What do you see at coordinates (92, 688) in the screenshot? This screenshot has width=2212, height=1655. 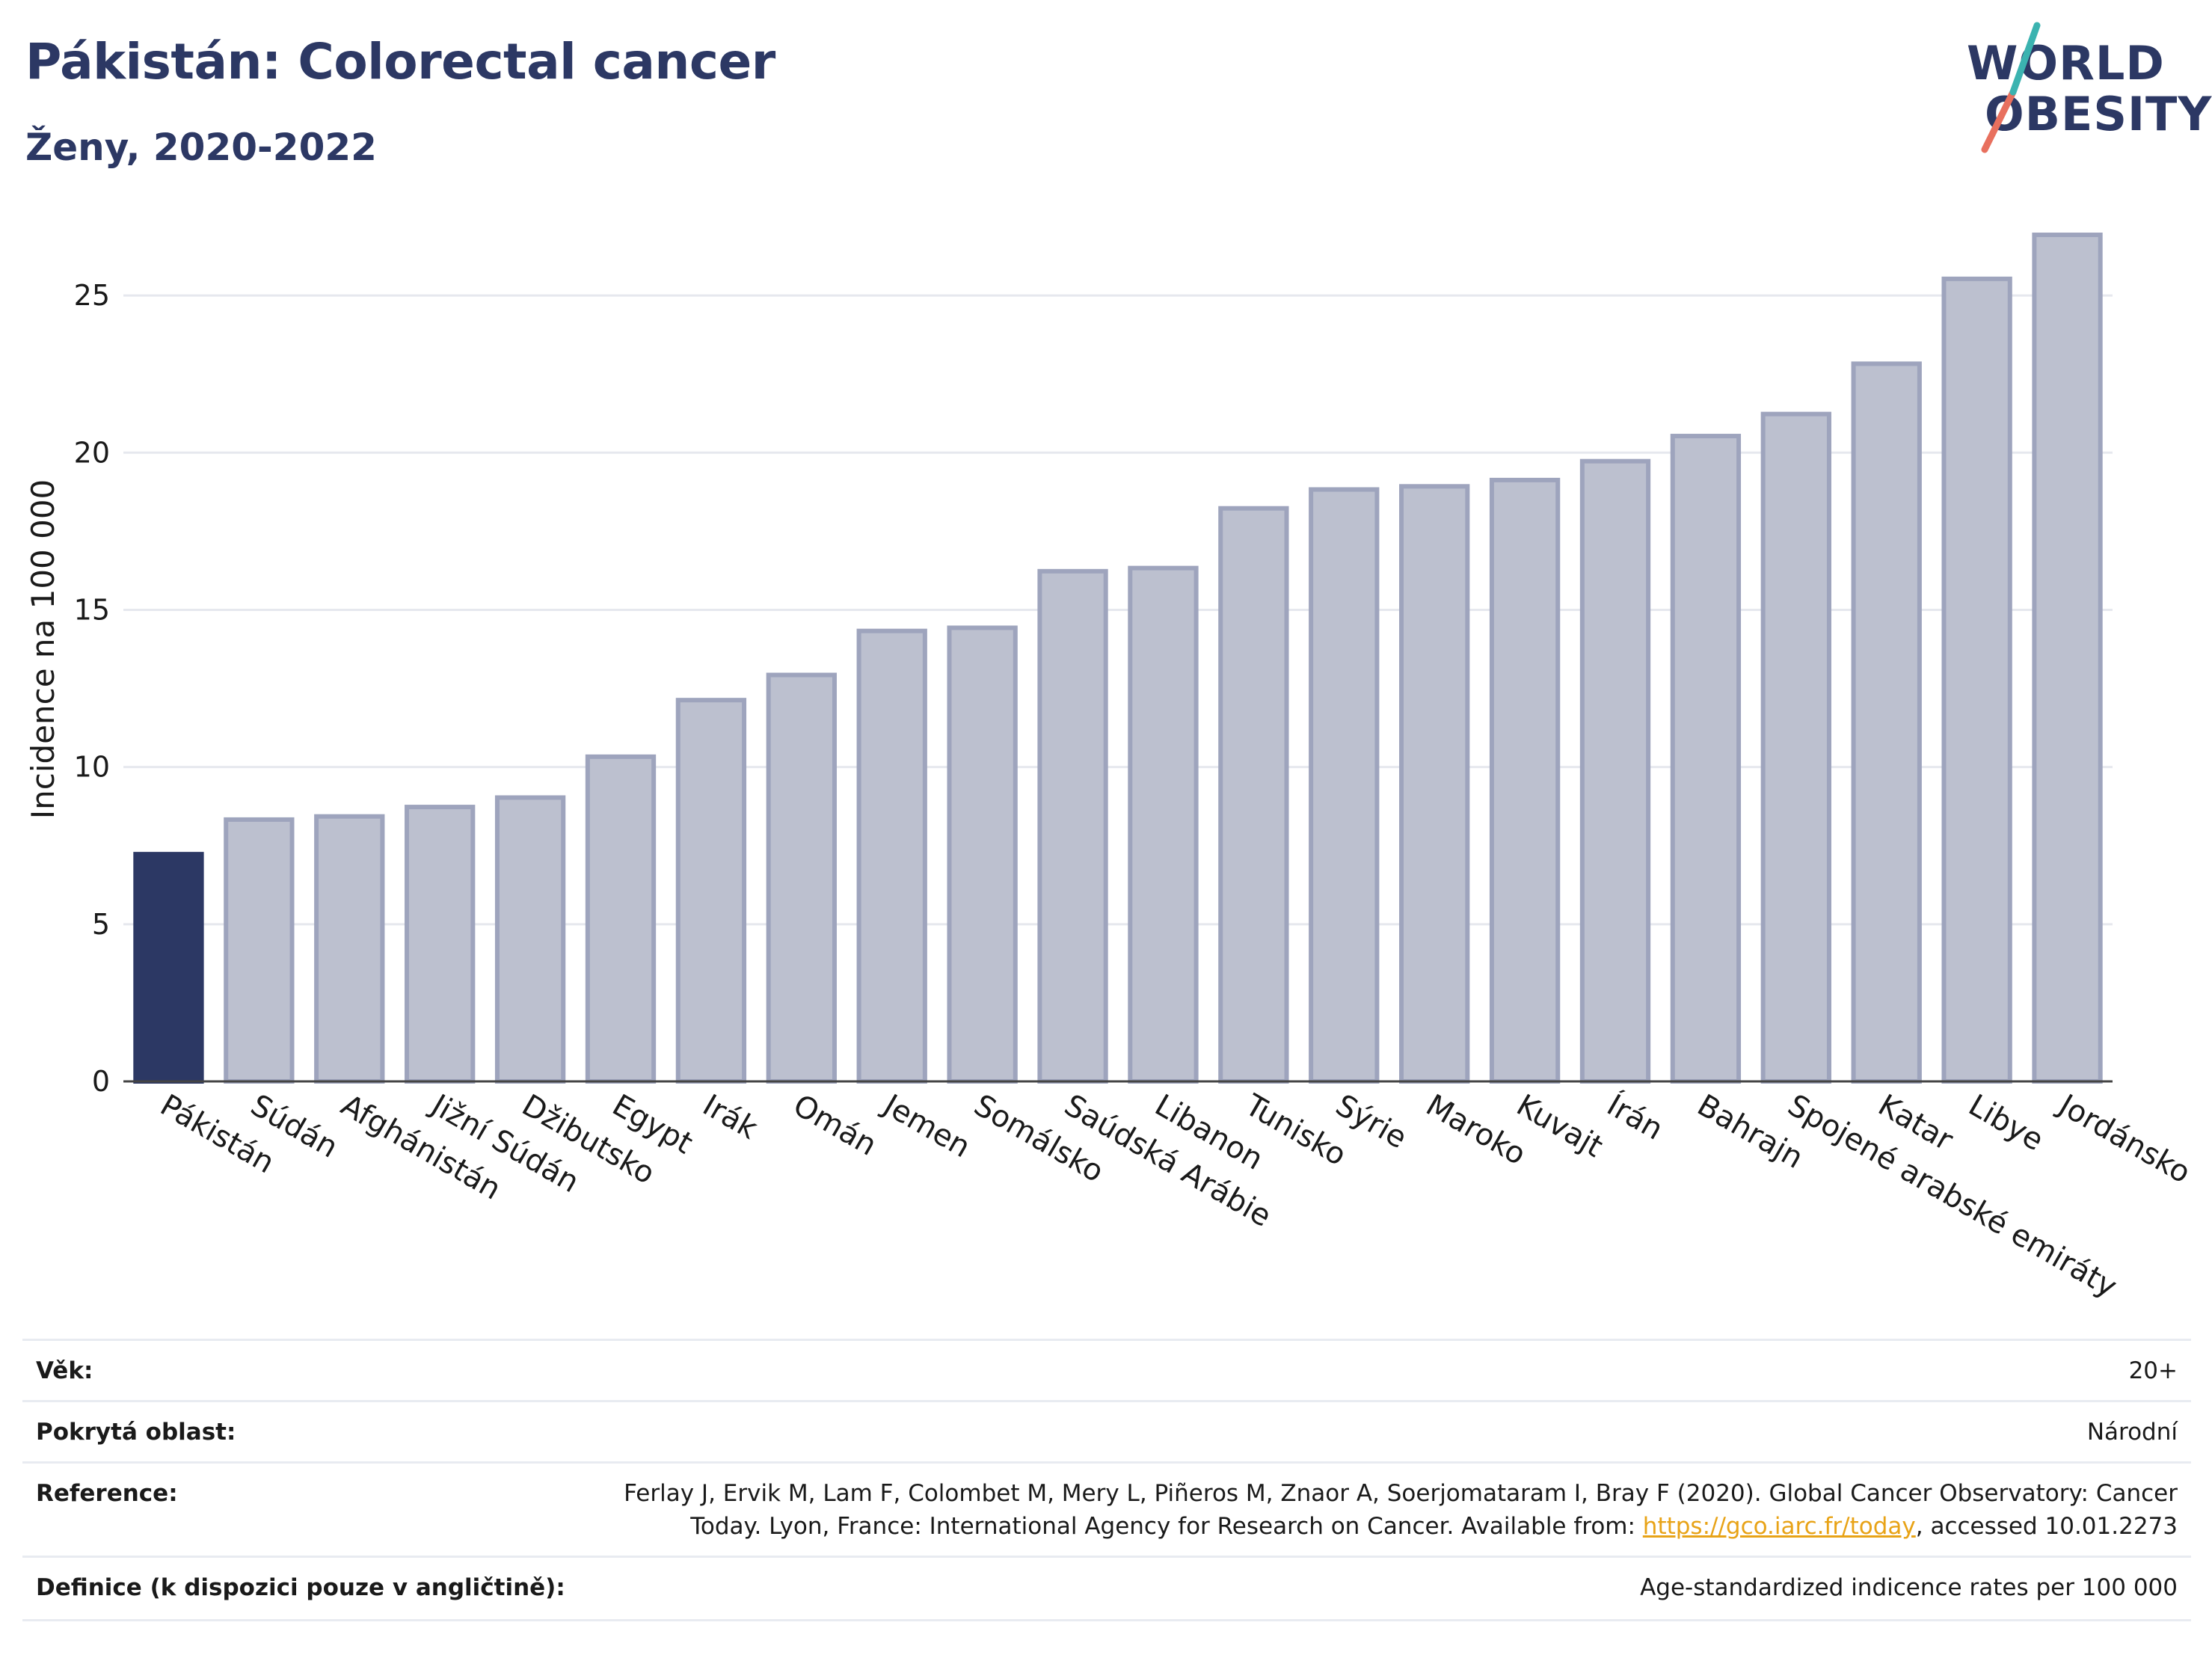 I see `y-axis-ticks: 0 5 10 15 20 25` at bounding box center [92, 688].